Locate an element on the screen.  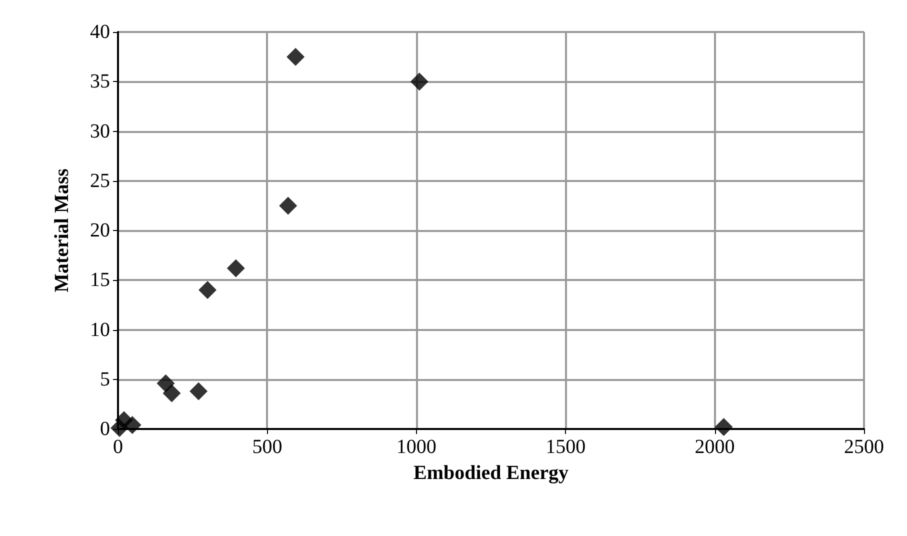
x-axis-title: Embodied Energy is located at coordinates (491, 473).